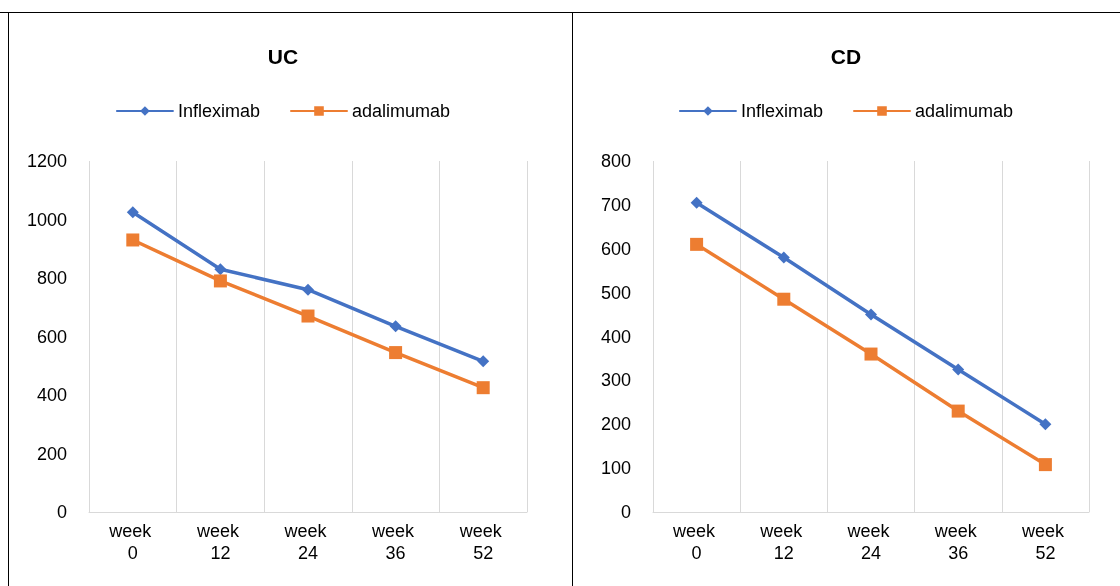 Image resolution: width=1120 pixels, height=586 pixels. I want to click on y-tick-label: 700, so click(615, 204).